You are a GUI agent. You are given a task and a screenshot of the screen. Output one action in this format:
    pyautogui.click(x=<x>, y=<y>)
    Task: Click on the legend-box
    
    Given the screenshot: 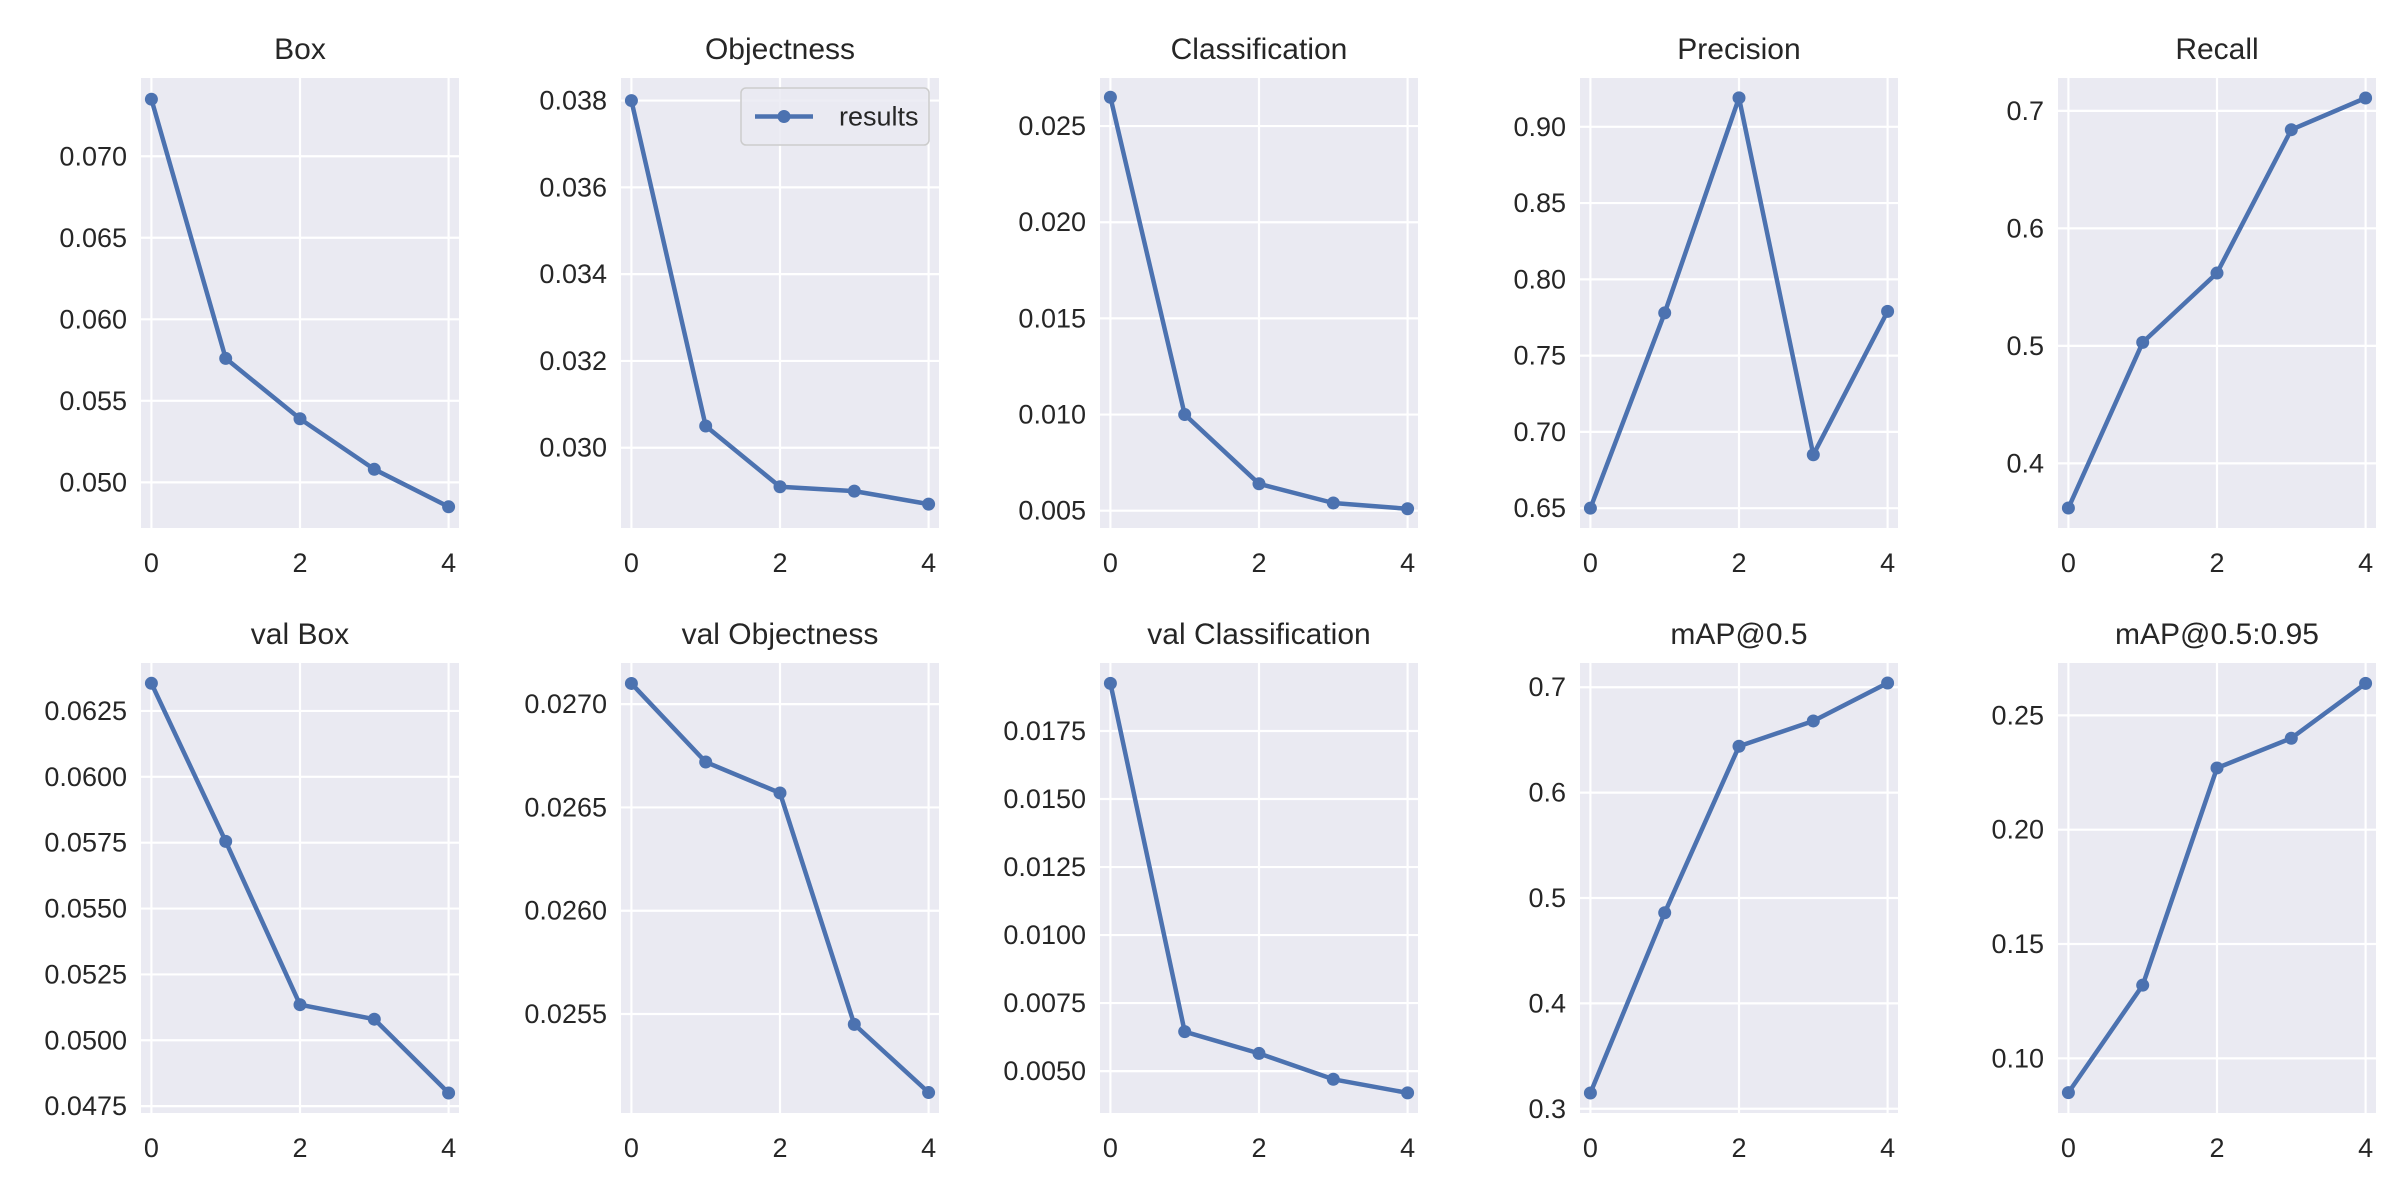 What is the action you would take?
    pyautogui.click(x=835, y=116)
    